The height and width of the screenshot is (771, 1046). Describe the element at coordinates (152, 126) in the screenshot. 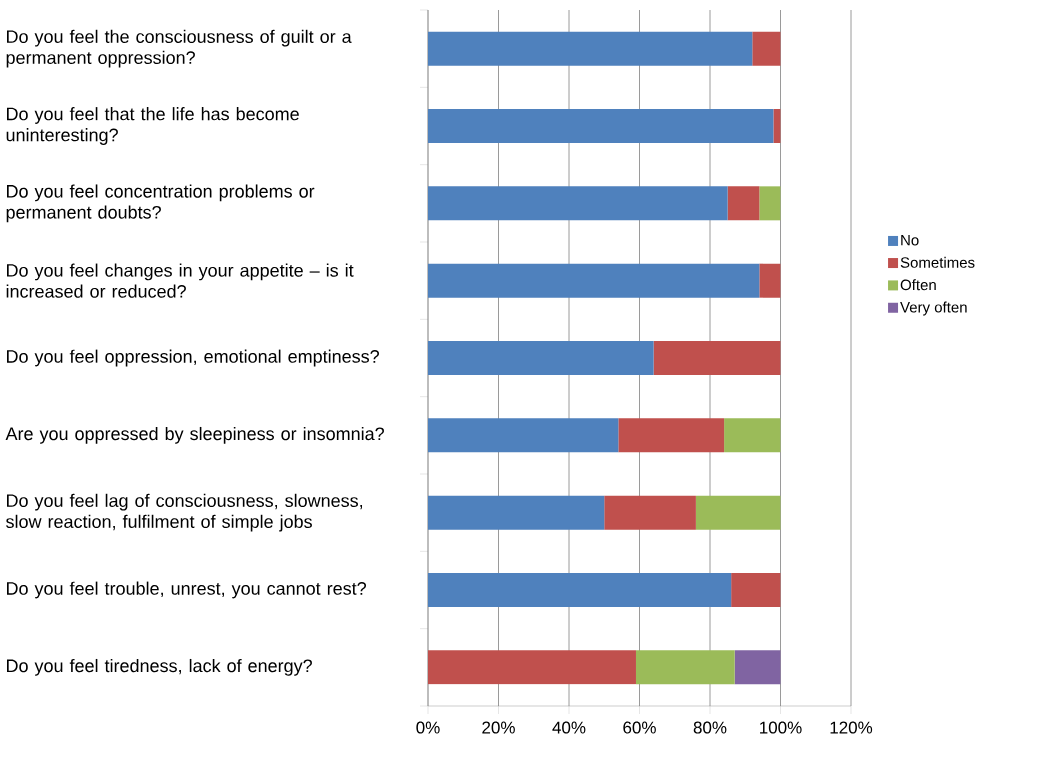

I see `y-tick-label: Do you feel that the life has become uninteresting?` at that location.